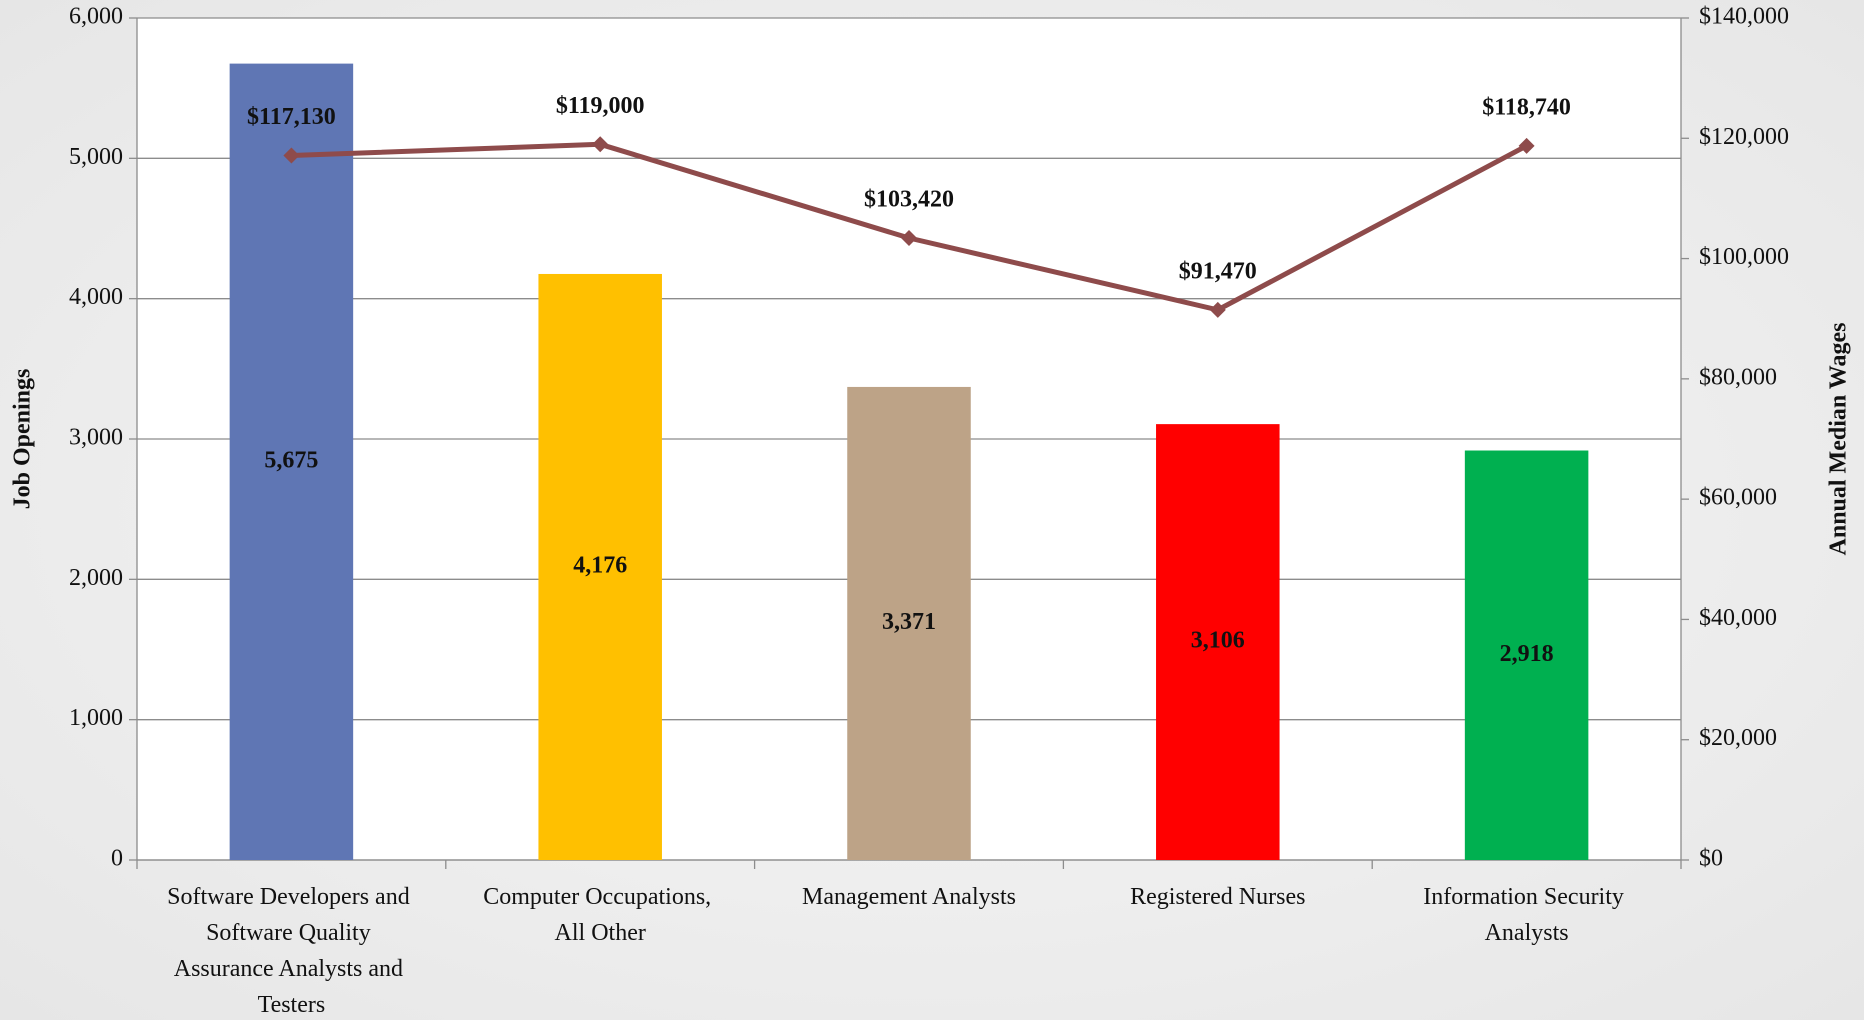 The width and height of the screenshot is (1864, 1020). Describe the element at coordinates (1711, 859) in the screenshot. I see `y2-tick-label: $0` at that location.